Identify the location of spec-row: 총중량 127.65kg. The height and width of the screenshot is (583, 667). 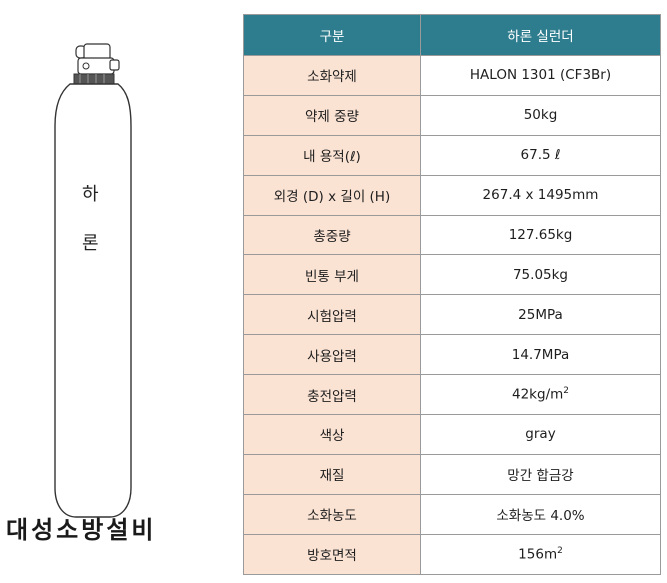
(452, 235).